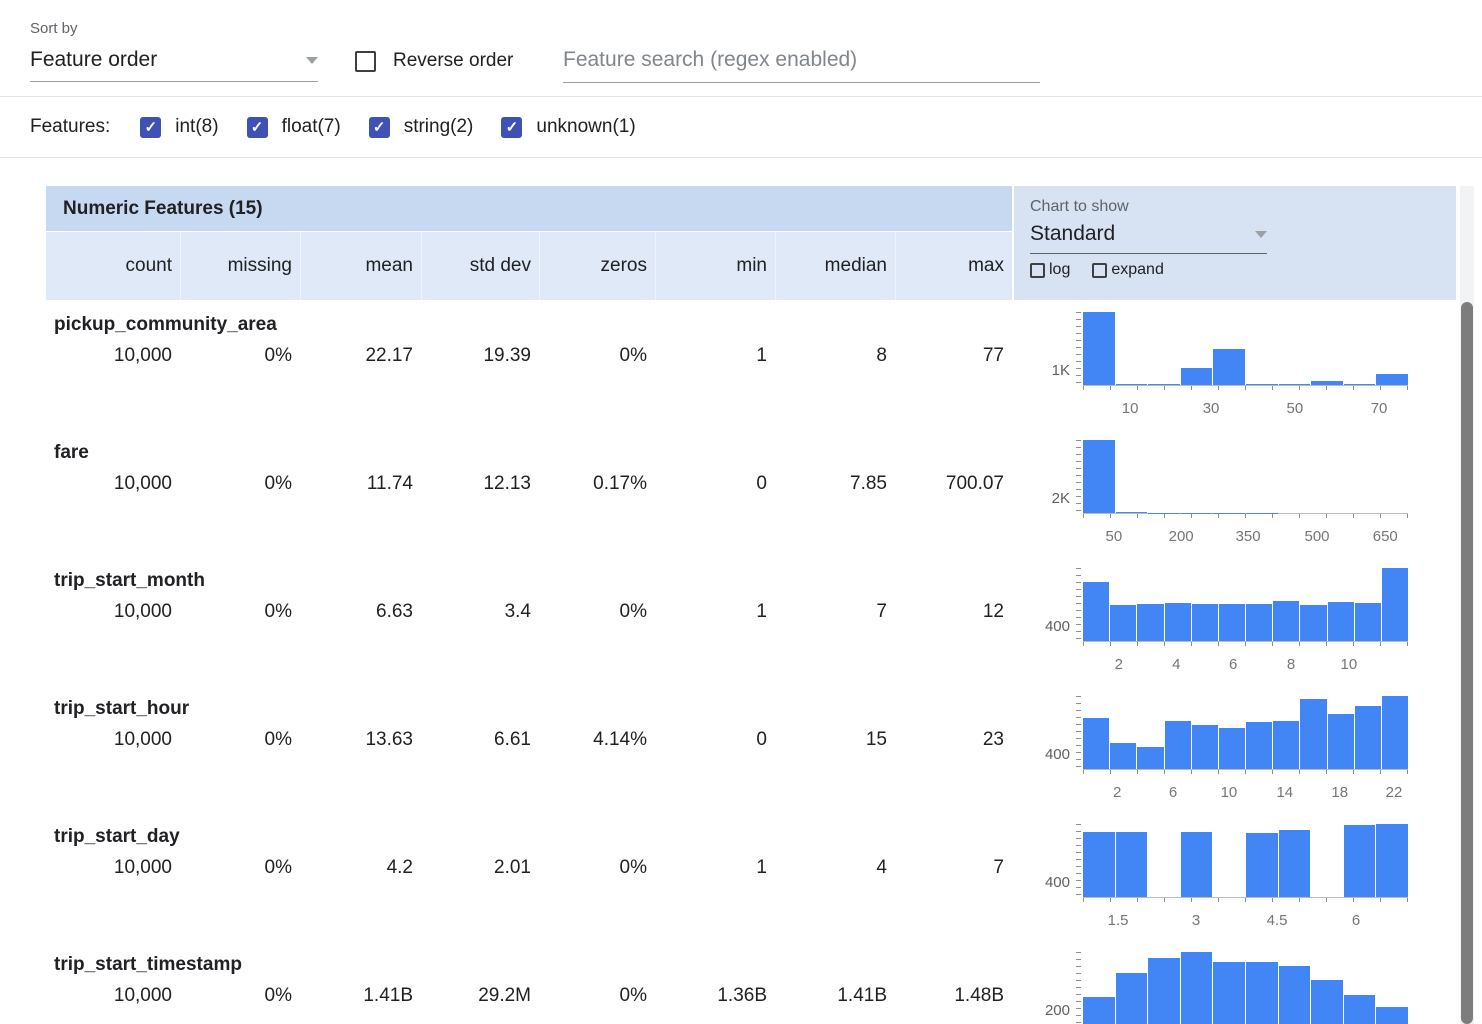 The image size is (1482, 1024). Describe the element at coordinates (568, 127) in the screenshot. I see `filter-unknown-checkbox: unknown(1)` at that location.